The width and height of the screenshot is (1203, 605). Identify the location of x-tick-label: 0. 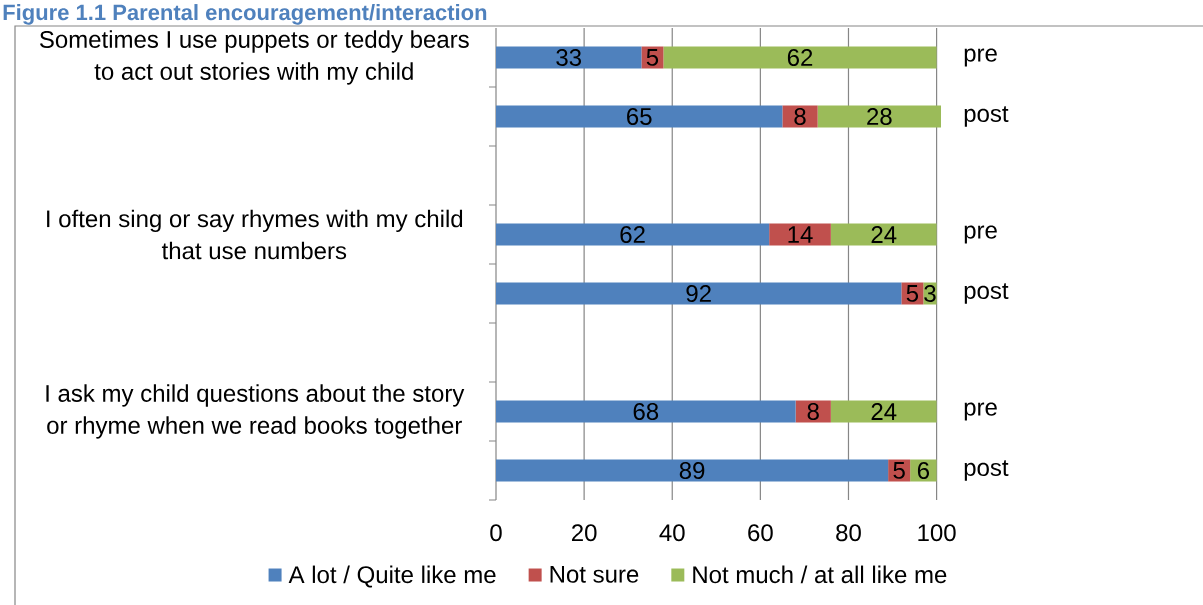
(496, 533).